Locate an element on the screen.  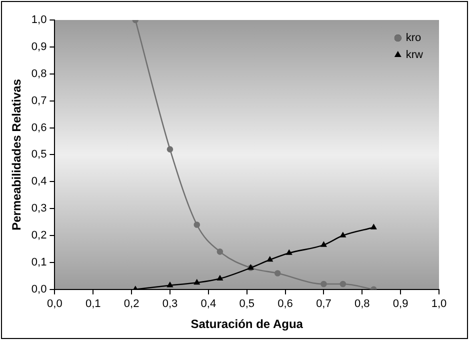
x-axis-title: Saturación de Agua is located at coordinates (247, 324).